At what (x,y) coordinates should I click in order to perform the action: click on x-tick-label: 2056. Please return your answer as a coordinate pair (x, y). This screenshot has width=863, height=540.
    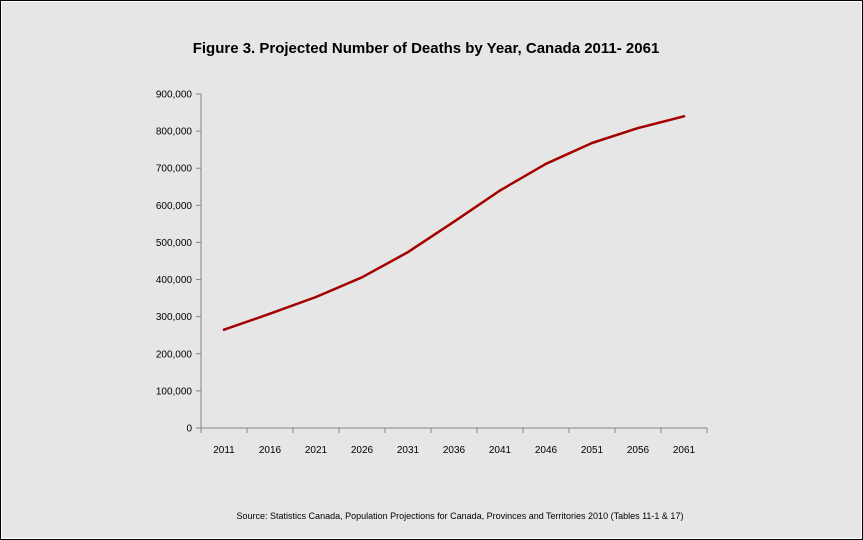
    Looking at the image, I should click on (638, 450).